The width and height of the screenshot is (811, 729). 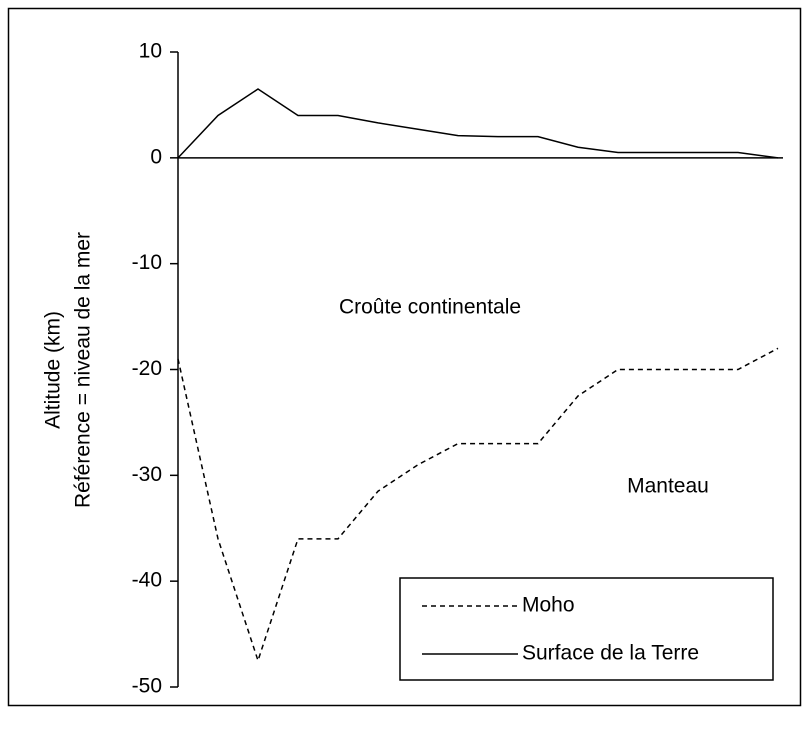 I want to click on legend-box, so click(x=586, y=629).